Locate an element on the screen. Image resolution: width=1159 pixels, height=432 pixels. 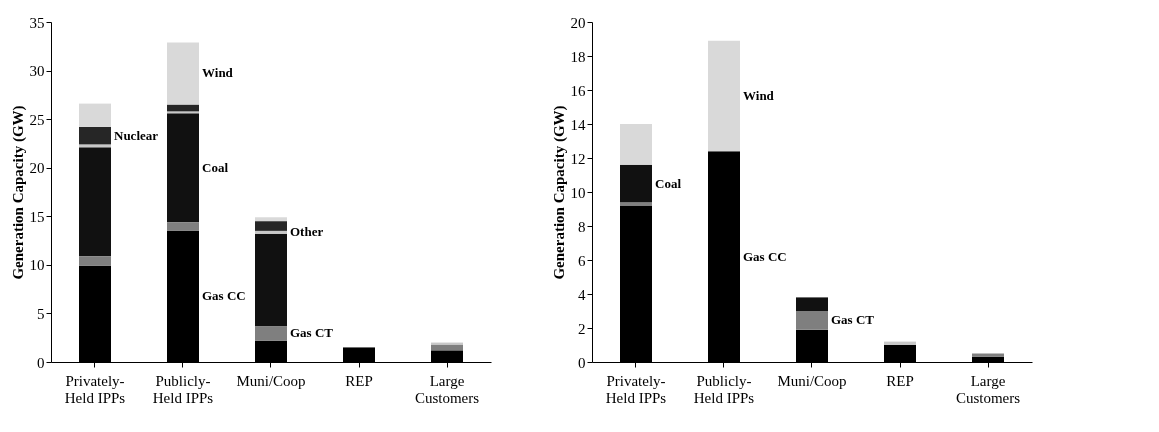
y-tick-label: 18 is located at coordinates (578, 56).